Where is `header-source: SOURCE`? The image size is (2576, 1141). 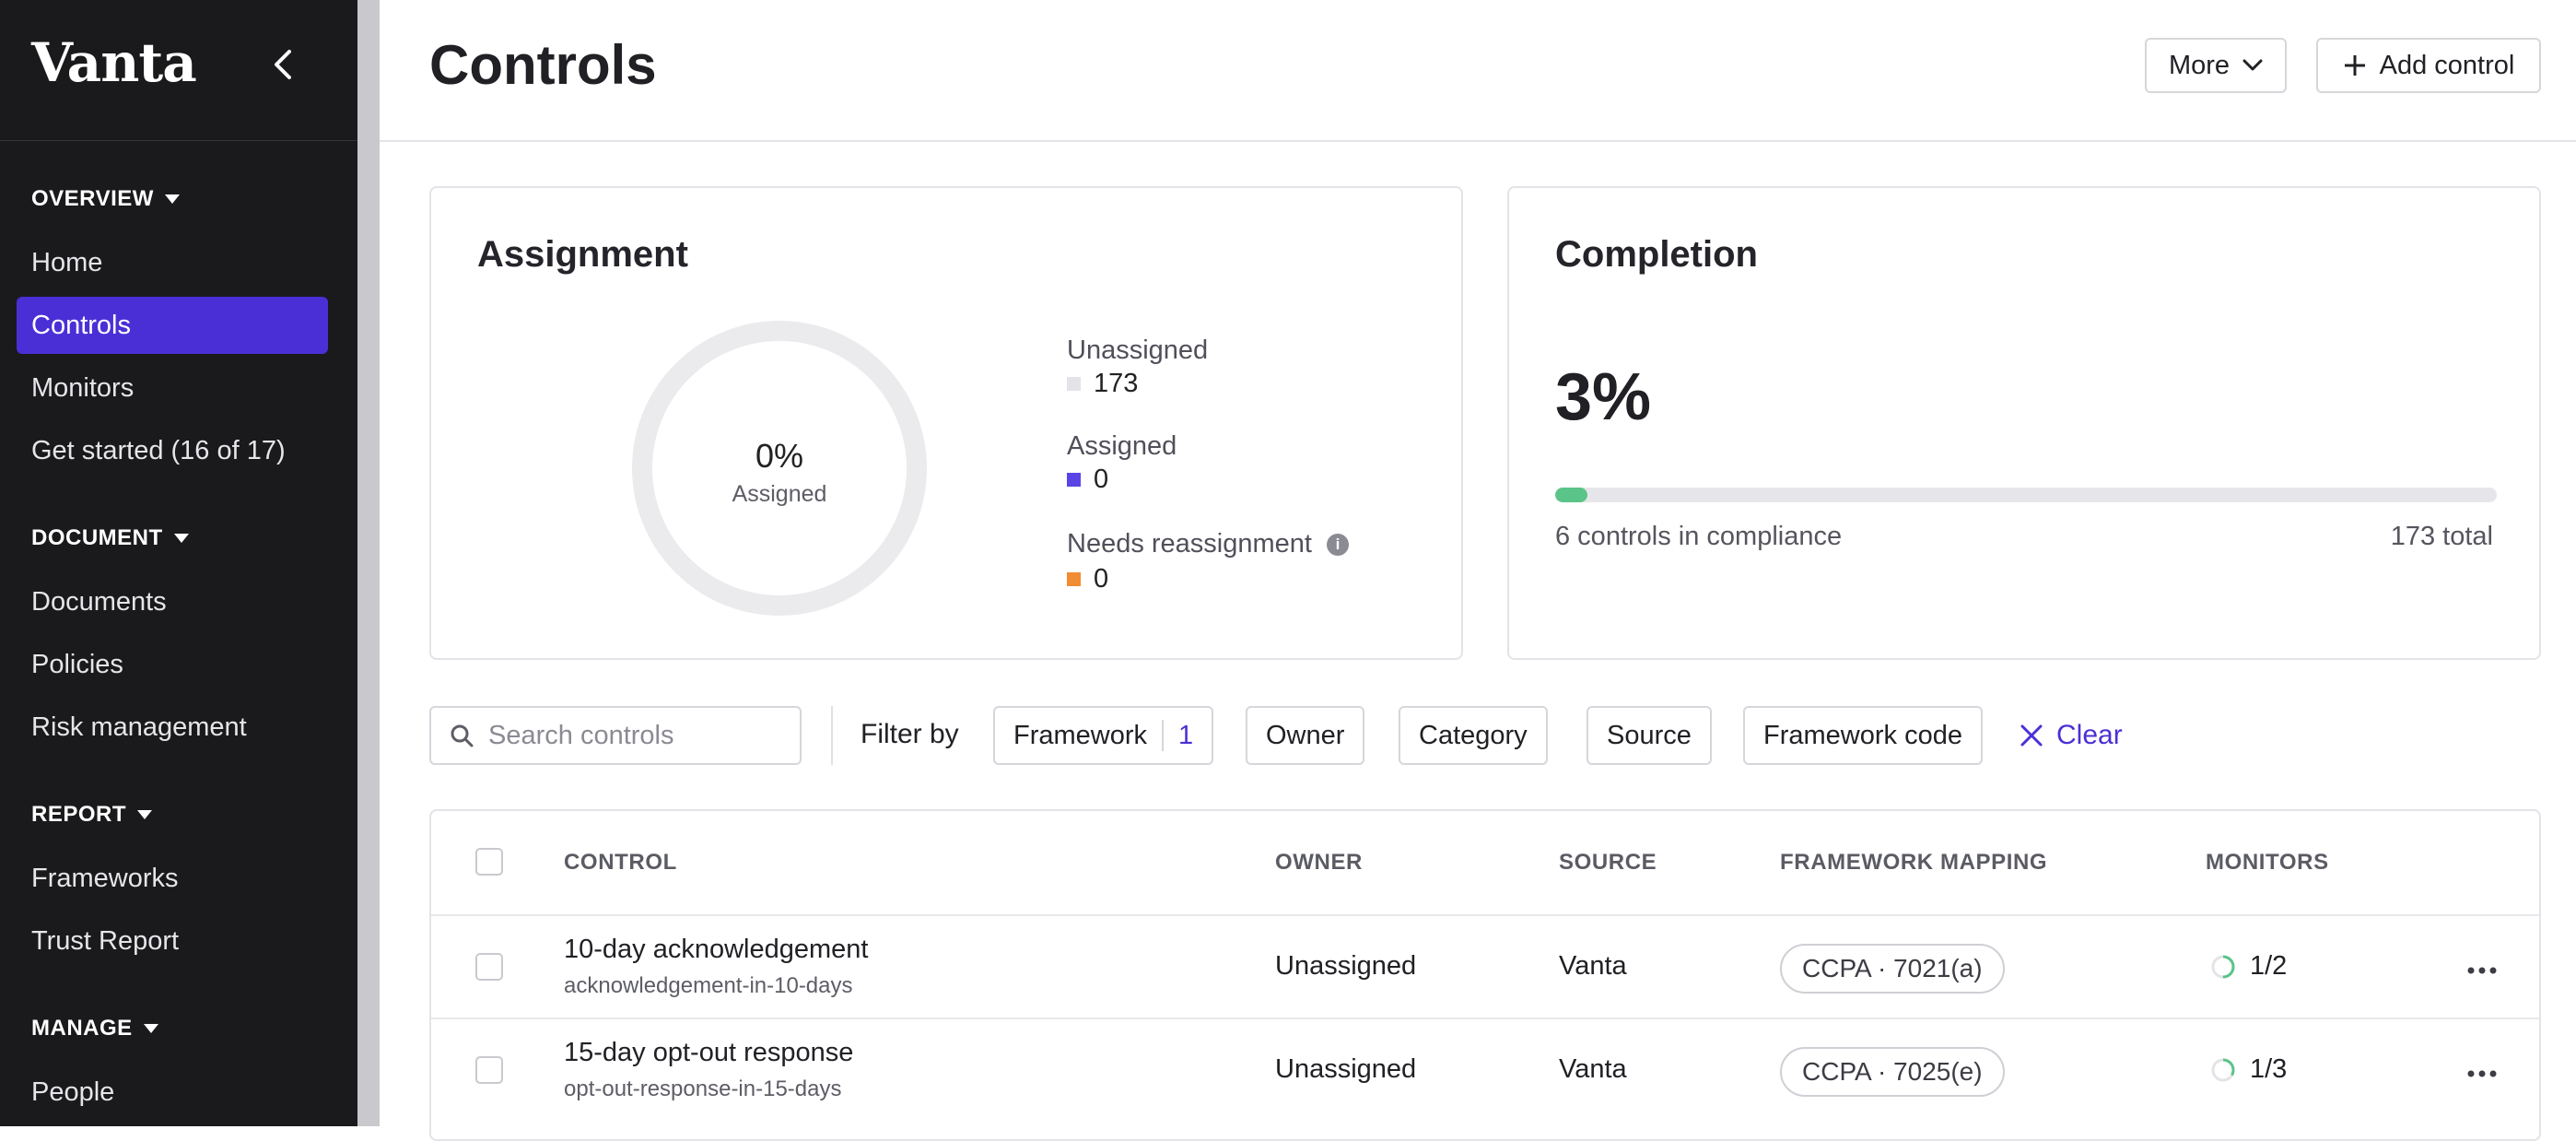 header-source: SOURCE is located at coordinates (1608, 862).